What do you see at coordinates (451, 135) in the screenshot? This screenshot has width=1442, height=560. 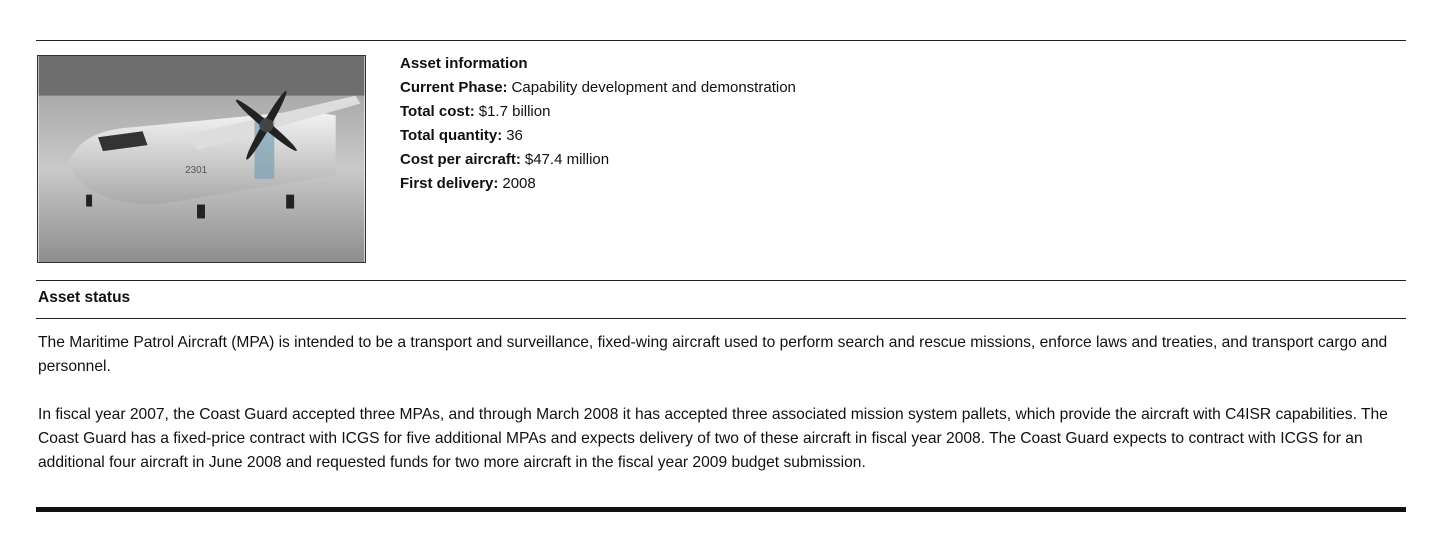 I see `field-label: Total quantity:` at bounding box center [451, 135].